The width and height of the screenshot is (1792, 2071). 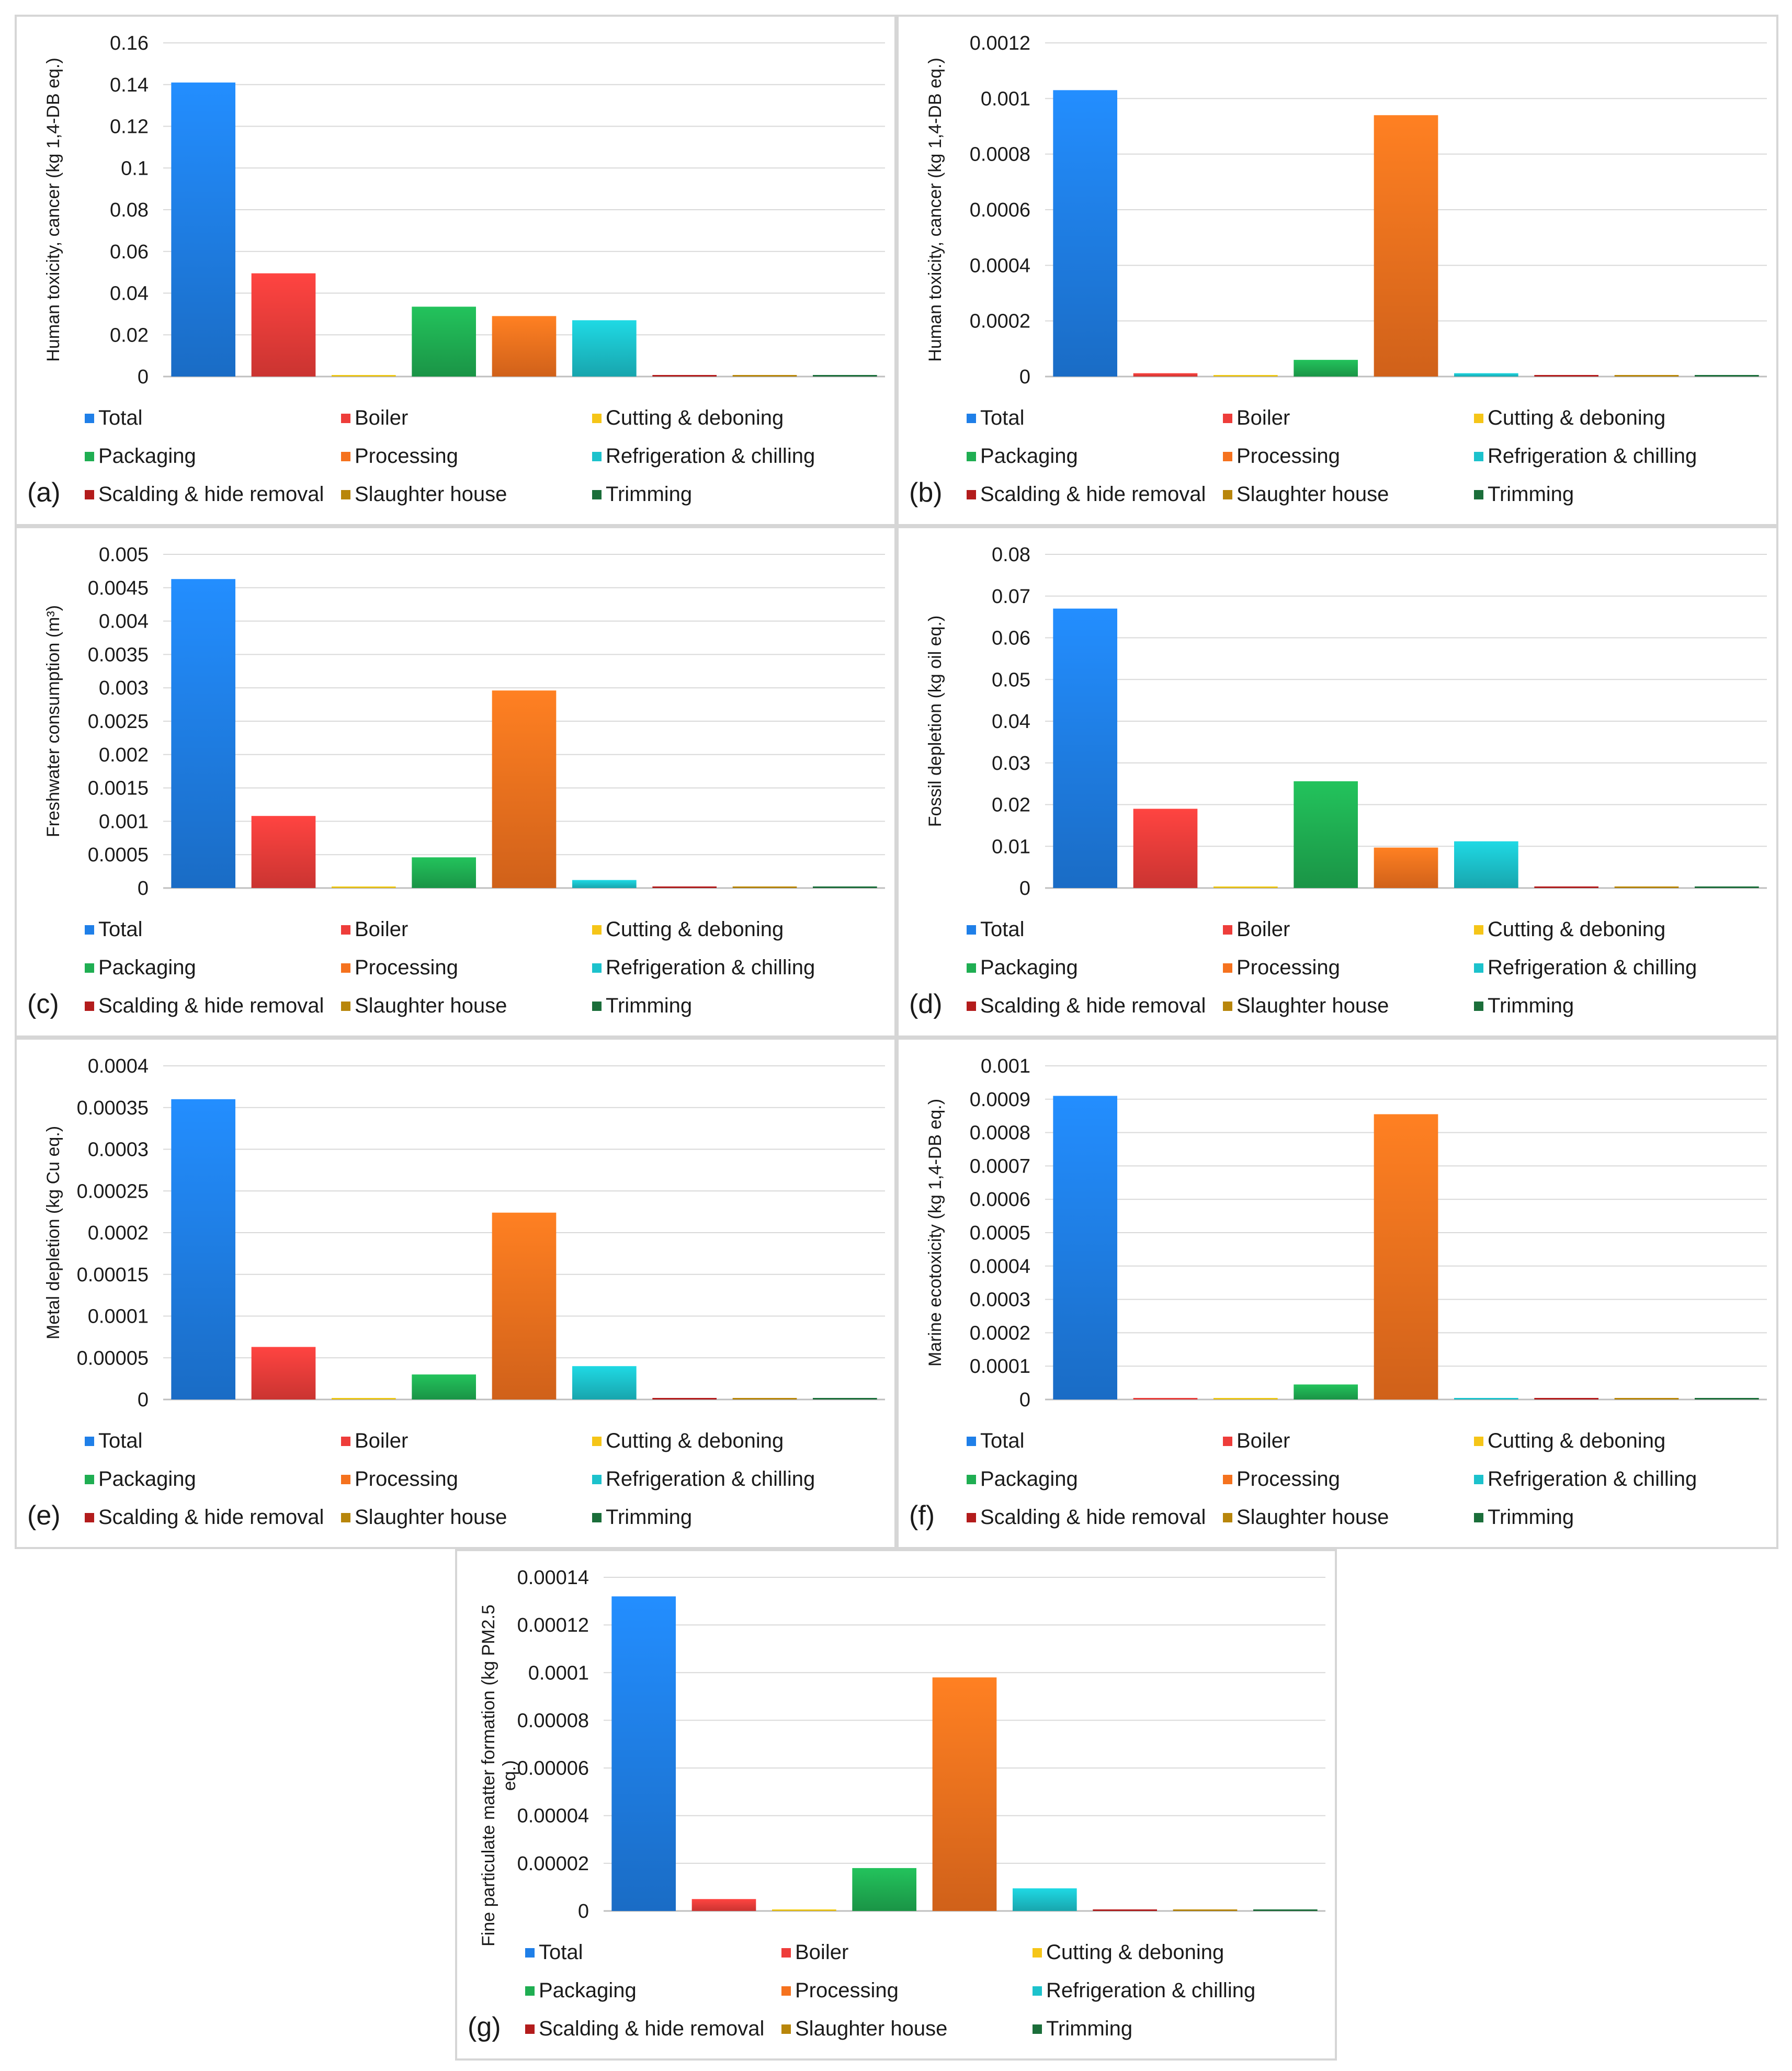 I want to click on y-tick-label: 0.00035, so click(x=113, y=1108).